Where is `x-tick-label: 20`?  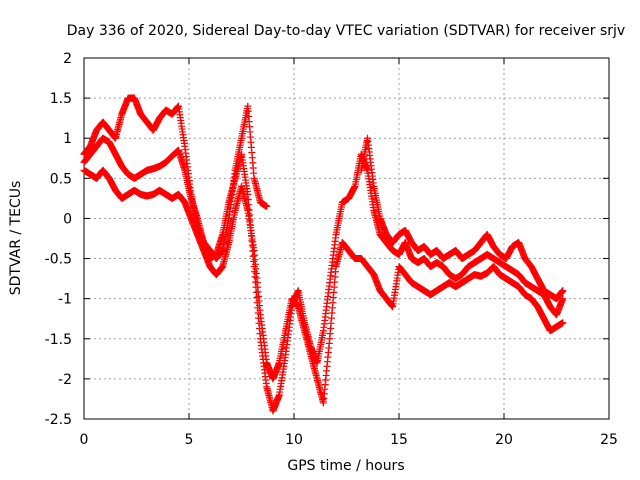 x-tick-label: 20 is located at coordinates (504, 440).